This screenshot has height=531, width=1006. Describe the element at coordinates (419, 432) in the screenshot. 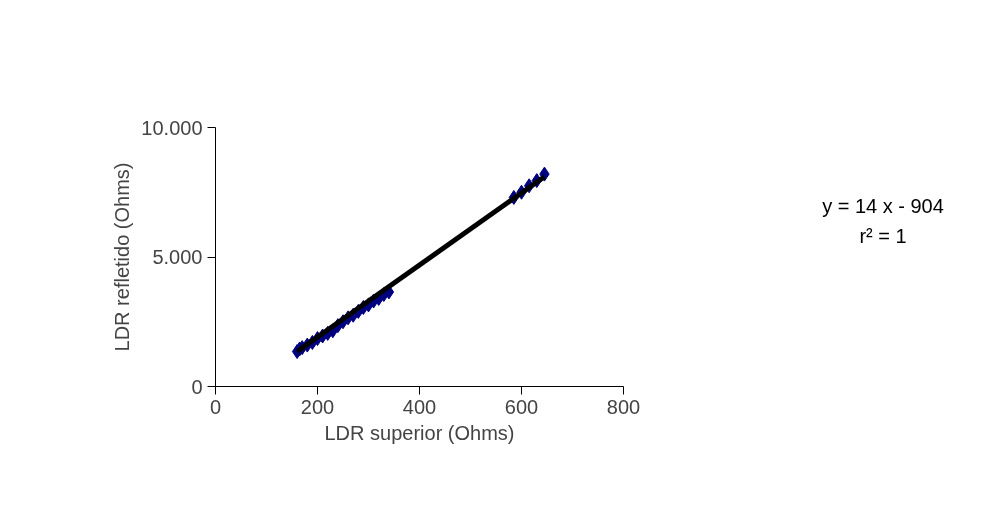

I see `x-axis-title: LDR superior (Ohms)` at that location.